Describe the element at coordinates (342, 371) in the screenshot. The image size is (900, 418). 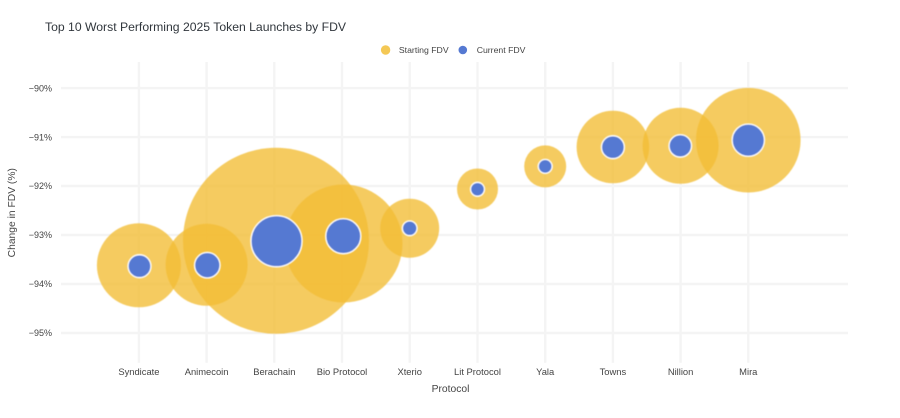
I see `svg-text: Bio Protocol` at that location.